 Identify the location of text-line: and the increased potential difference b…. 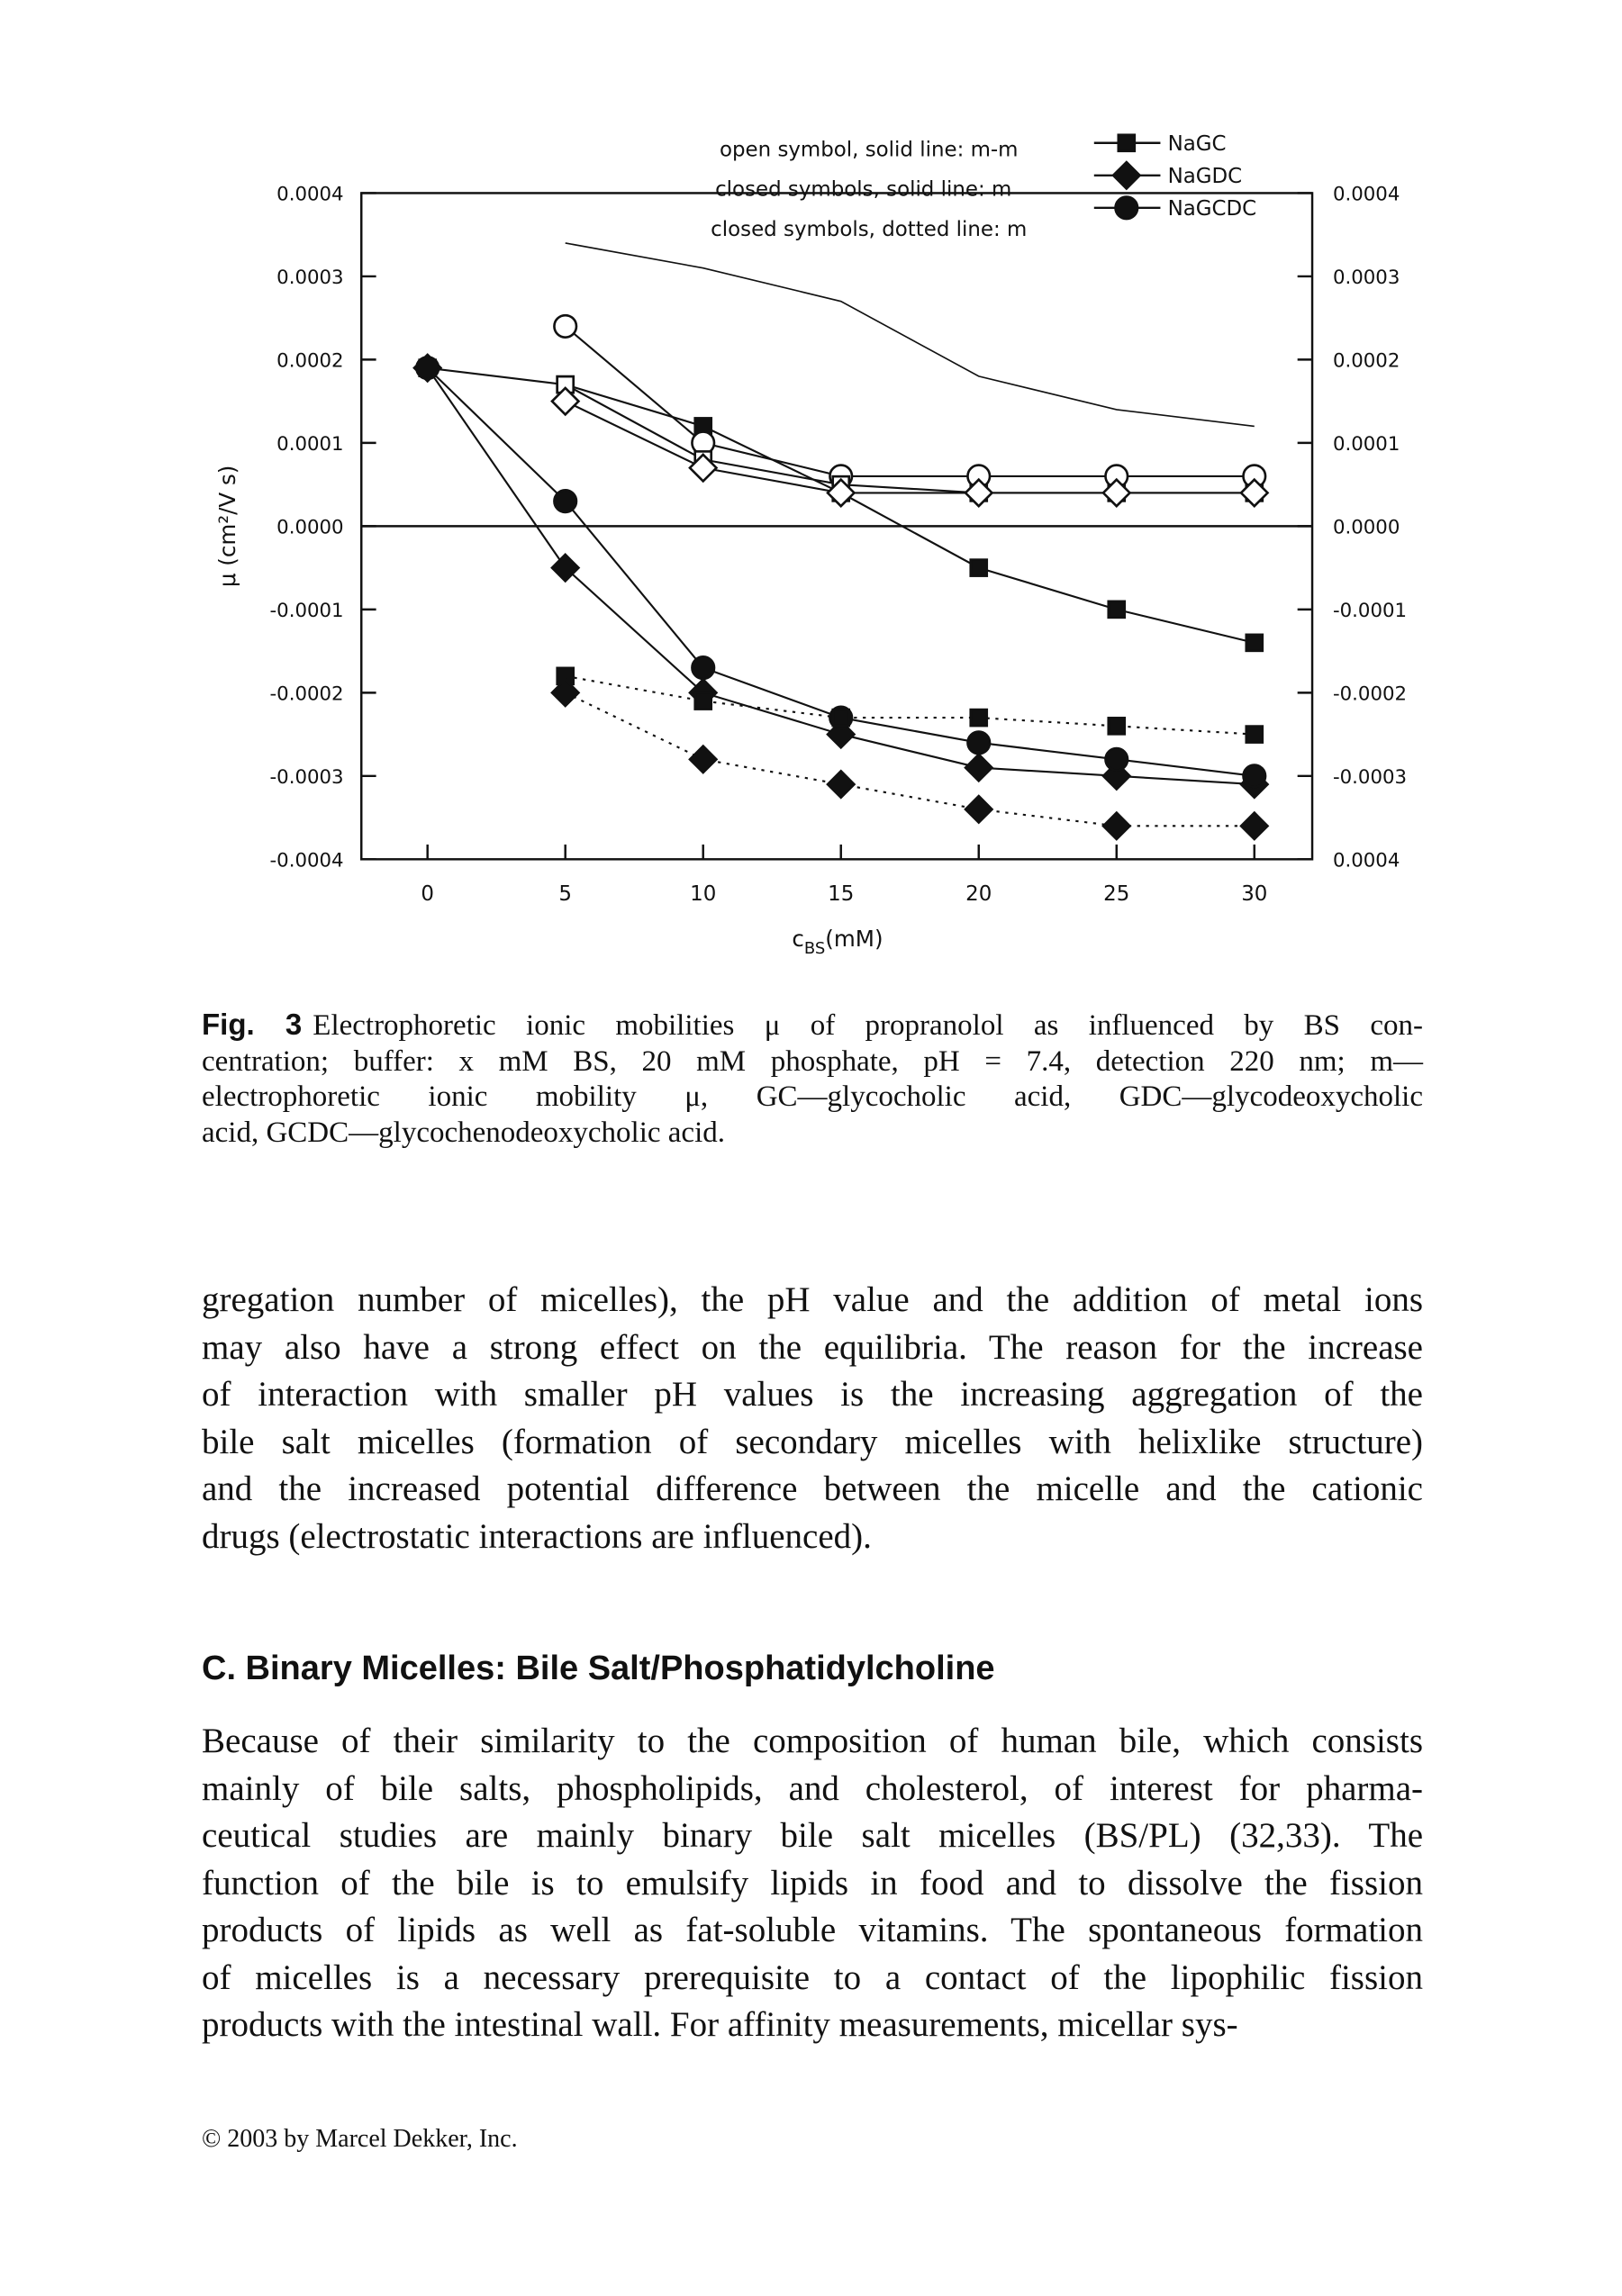
(812, 1488).